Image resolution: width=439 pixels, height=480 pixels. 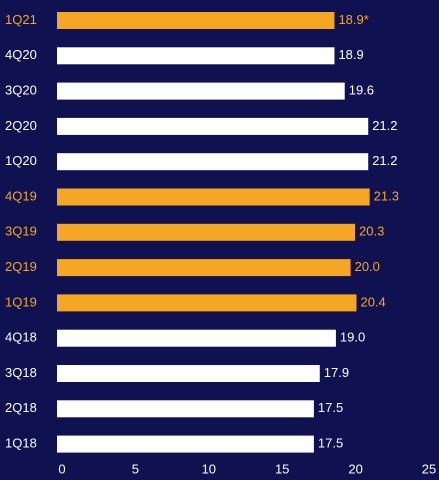 I want to click on y-tick-label: 2Q19, so click(x=21, y=266).